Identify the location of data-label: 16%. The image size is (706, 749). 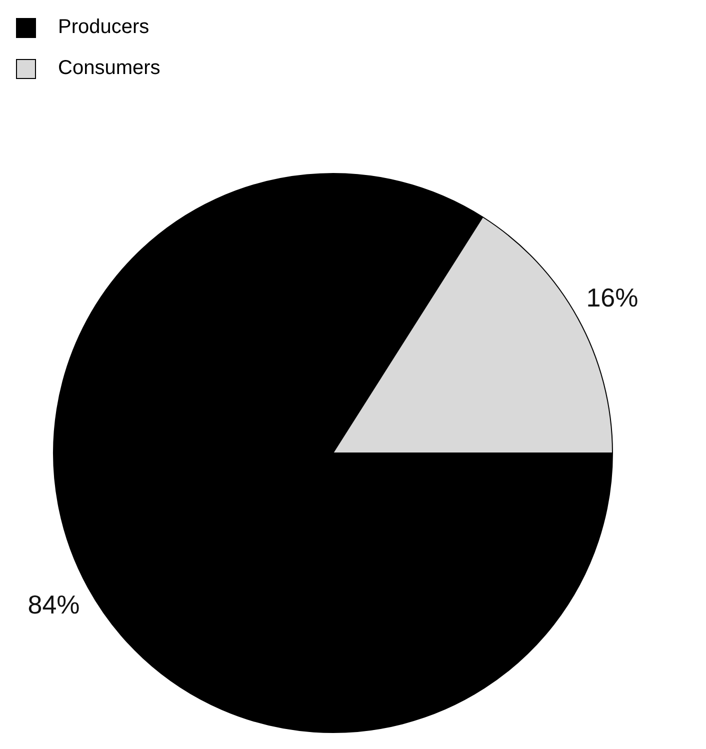
(612, 297).